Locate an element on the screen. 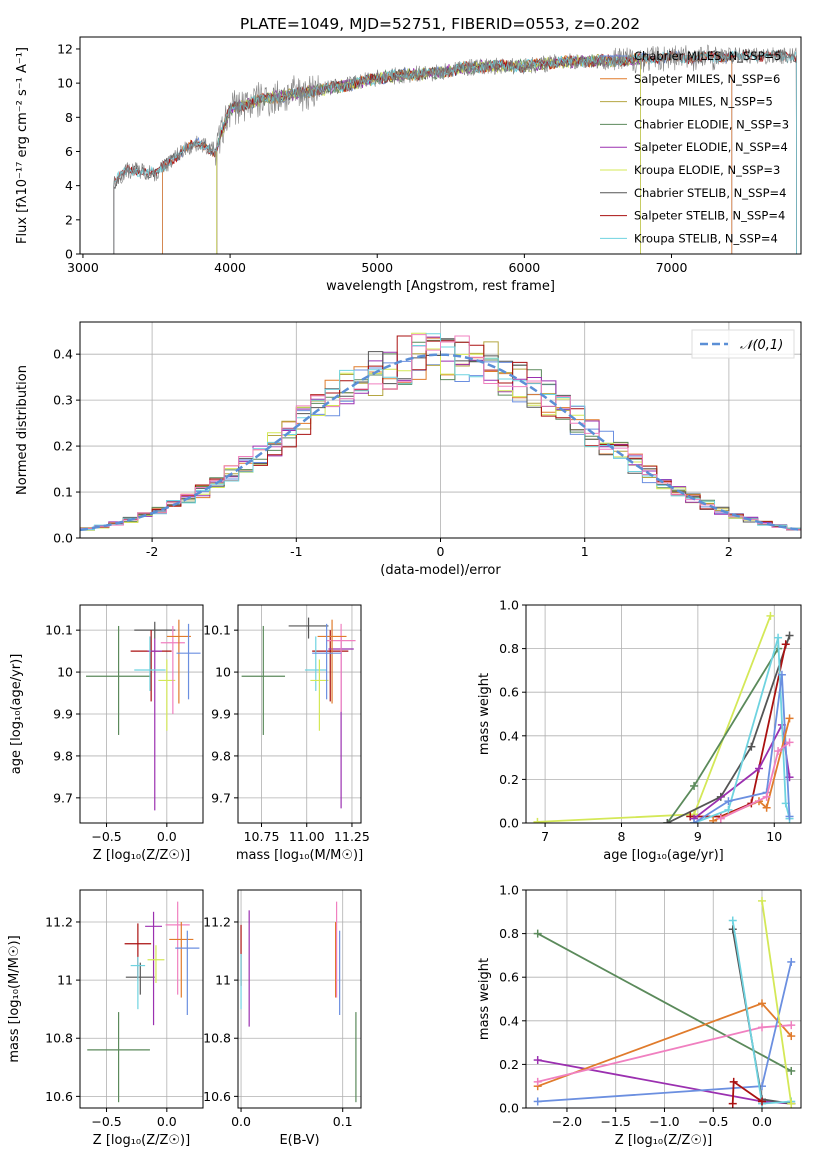 Image resolution: width=819 pixels, height=1170 pixels. chart-mass-vs-ebv: 0.0 0.1 10.6 10.8 11 11.2 E(B-V) is located at coordinates (282, 1018).